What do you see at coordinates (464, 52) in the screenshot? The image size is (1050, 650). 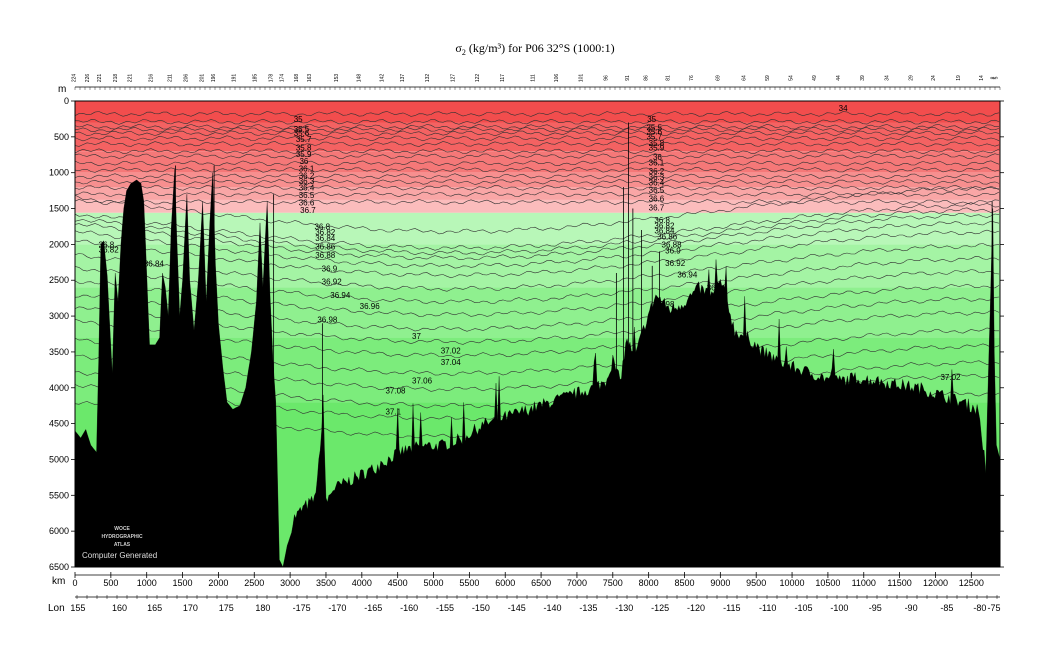 I see `title-subscript: 2` at bounding box center [464, 52].